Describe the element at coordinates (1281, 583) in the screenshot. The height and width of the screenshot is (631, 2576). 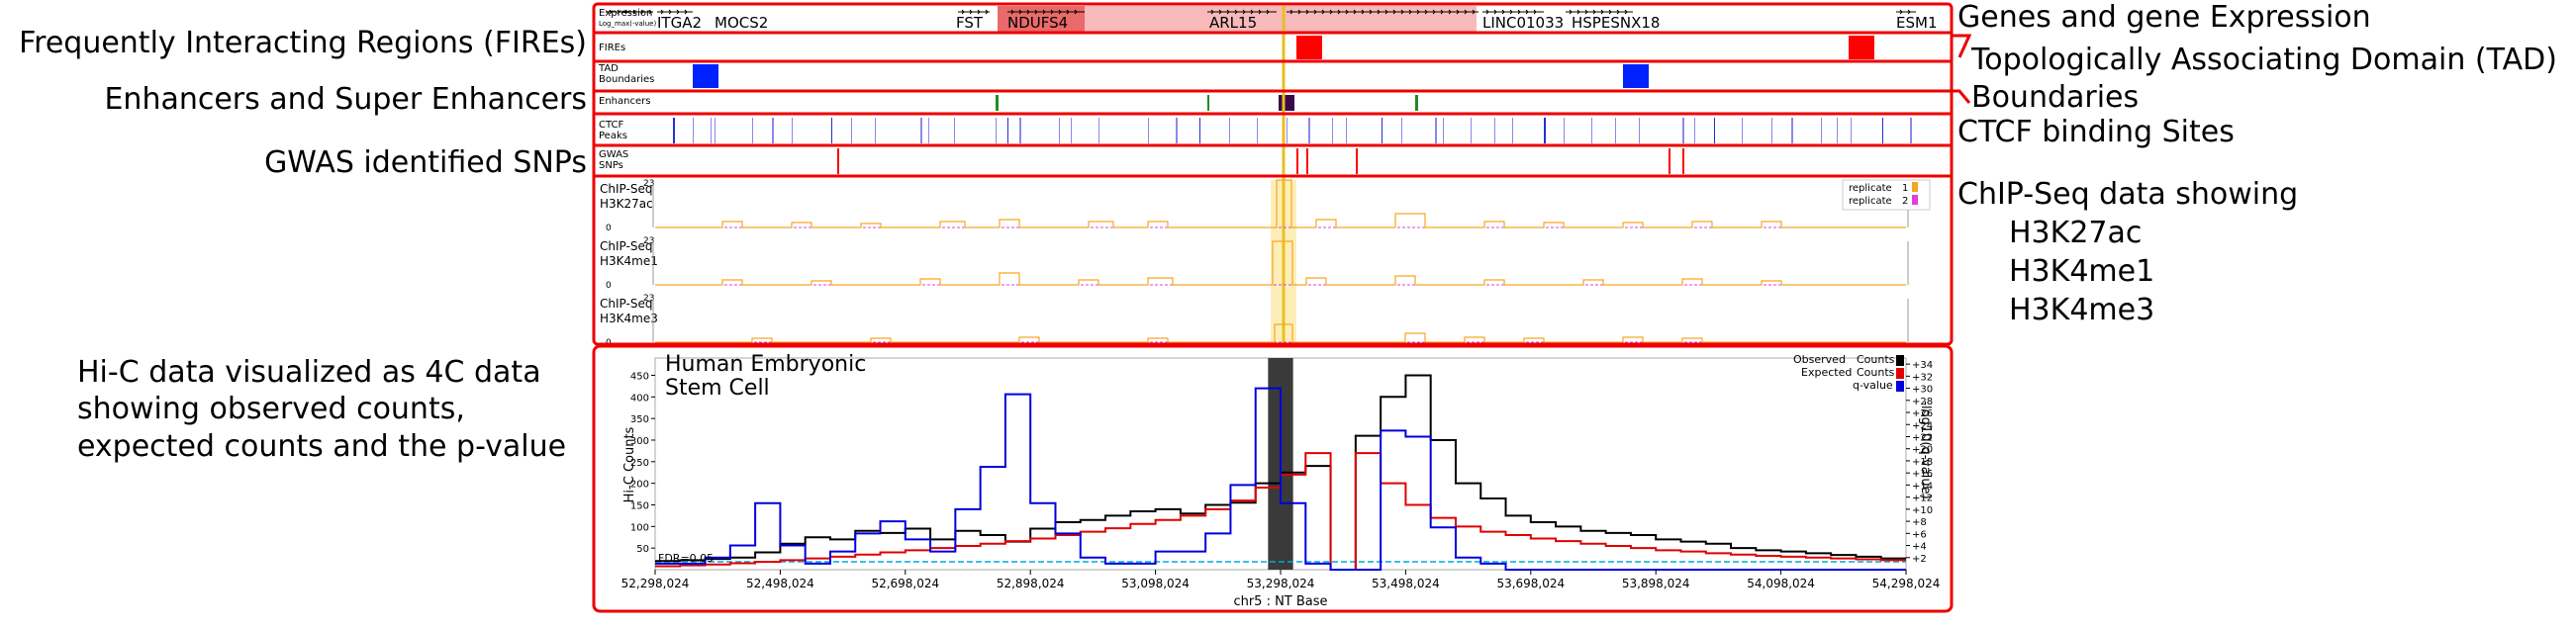
I see `xtick-label: 53,298,024` at that location.